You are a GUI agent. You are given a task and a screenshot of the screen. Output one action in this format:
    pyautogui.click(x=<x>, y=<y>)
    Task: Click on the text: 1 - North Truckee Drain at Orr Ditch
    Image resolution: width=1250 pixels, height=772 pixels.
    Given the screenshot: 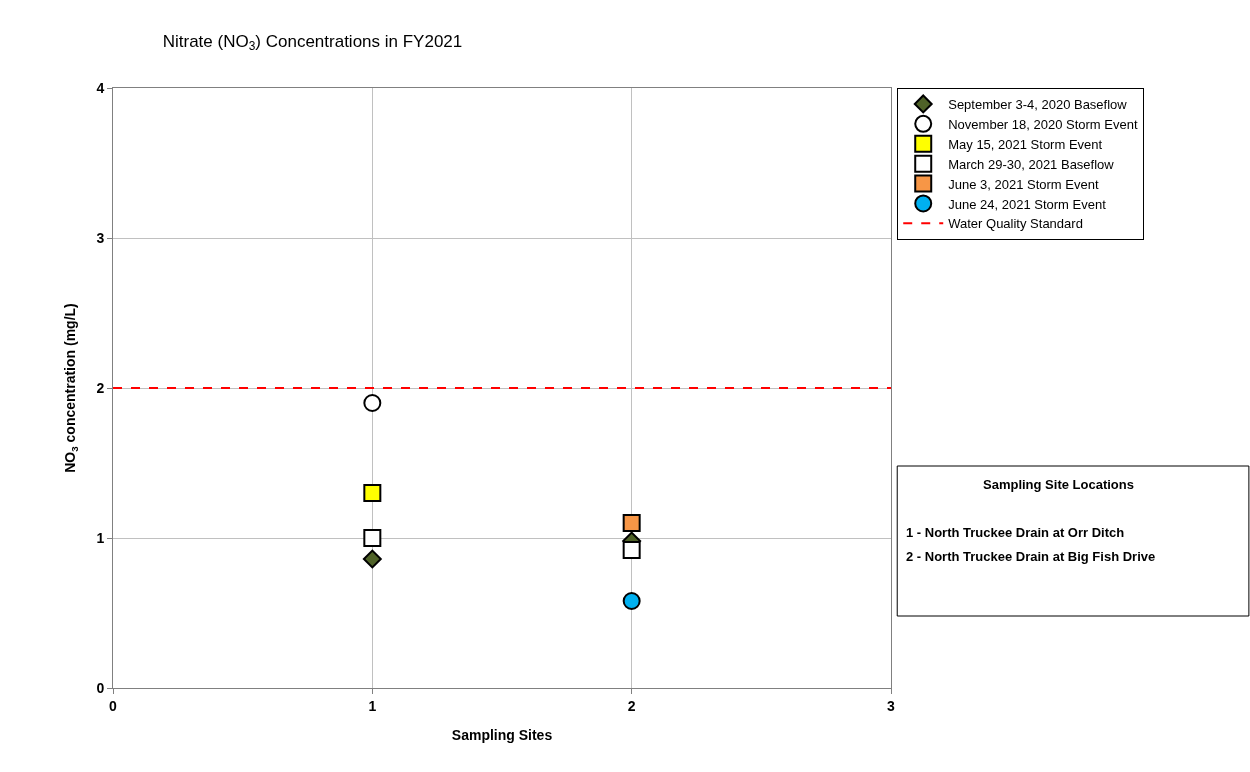 What is the action you would take?
    pyautogui.click(x=1015, y=532)
    